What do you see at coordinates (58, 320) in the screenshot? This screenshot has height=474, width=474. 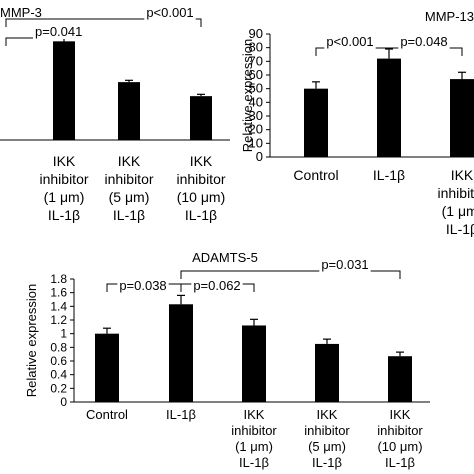 I see `adamts5-y-tick-label: 1.2` at bounding box center [58, 320].